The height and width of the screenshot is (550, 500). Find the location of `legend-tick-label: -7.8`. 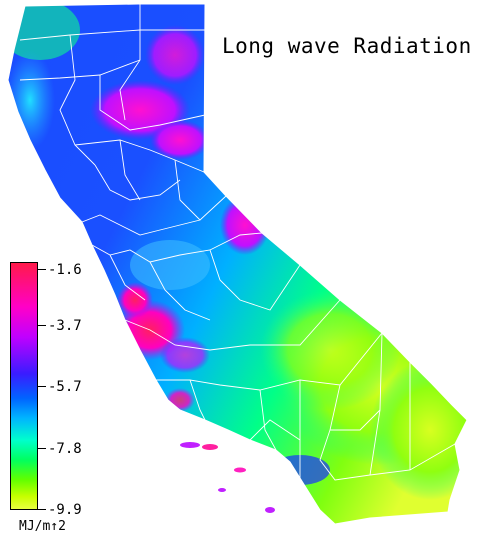

legend-tick-label: -7.8 is located at coordinates (65, 449).